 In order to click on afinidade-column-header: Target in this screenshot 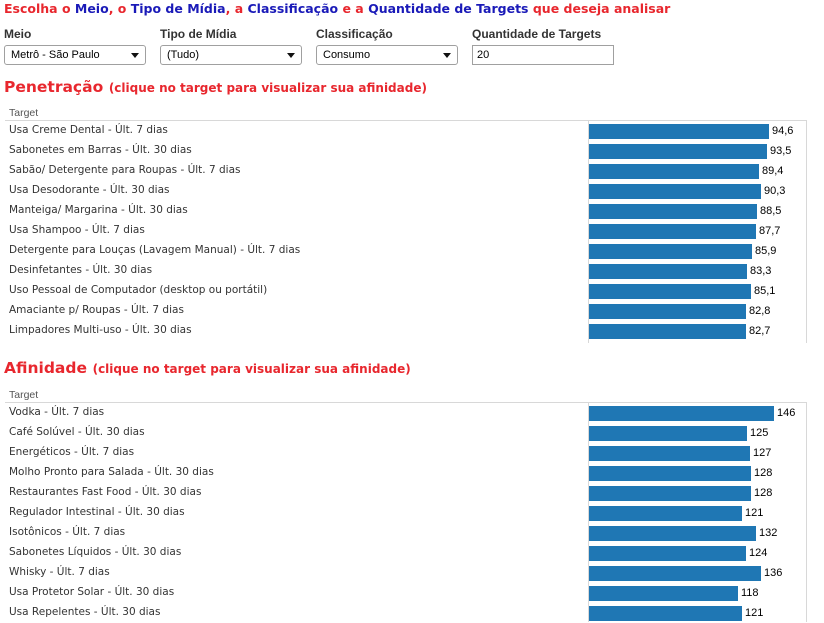, I will do `click(24, 395)`.